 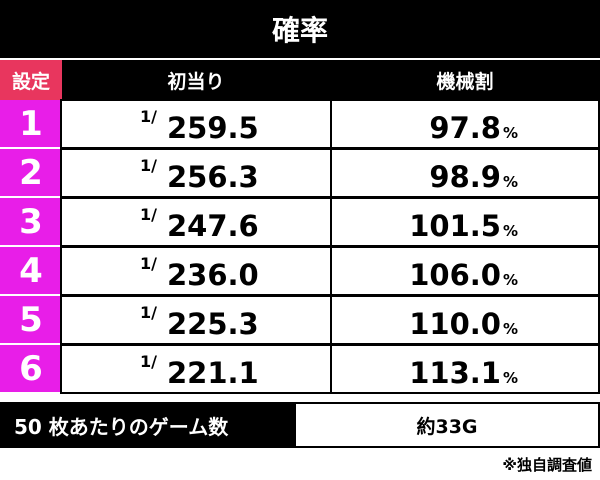 I want to click on first-hit-cell: 1/236.0, so click(x=196, y=271).